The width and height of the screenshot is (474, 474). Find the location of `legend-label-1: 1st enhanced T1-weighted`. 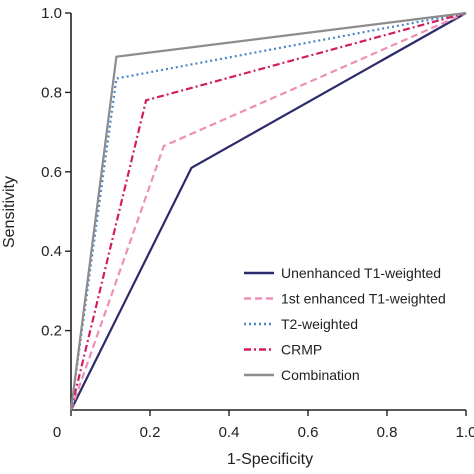

legend-label-1: 1st enhanced T1-weighted is located at coordinates (363, 299).